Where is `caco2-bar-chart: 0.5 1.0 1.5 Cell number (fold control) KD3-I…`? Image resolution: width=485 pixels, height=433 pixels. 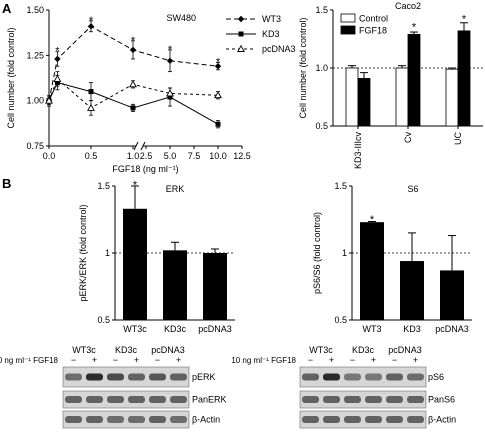 caco2-bar-chart: 0.5 1.0 1.5 Cell number (fold control) KD3-I… is located at coordinates (390, 85).